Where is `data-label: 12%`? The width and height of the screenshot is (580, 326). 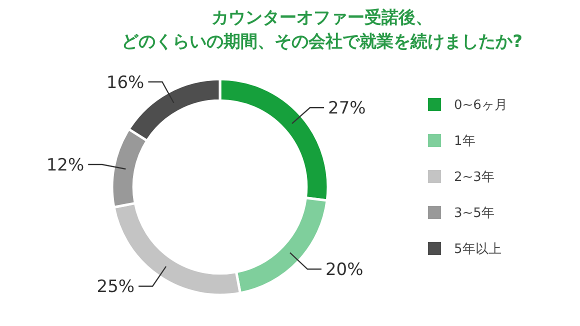 data-label: 12% is located at coordinates (65, 166).